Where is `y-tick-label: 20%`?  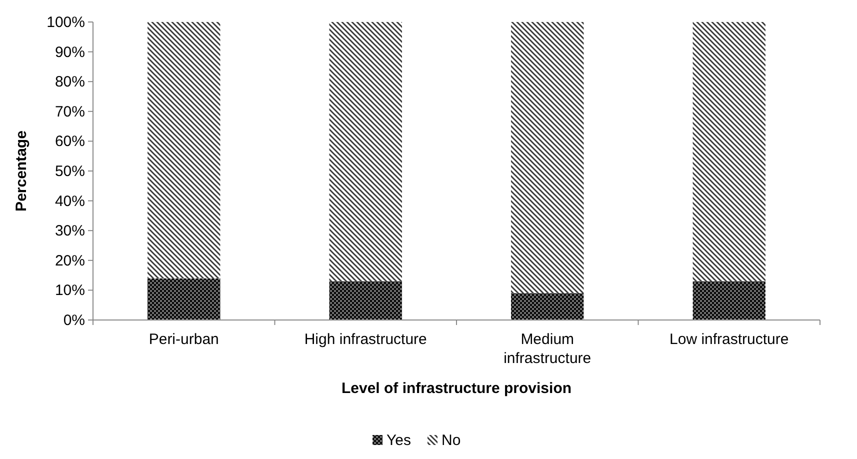
y-tick-label: 20% is located at coordinates (69, 261).